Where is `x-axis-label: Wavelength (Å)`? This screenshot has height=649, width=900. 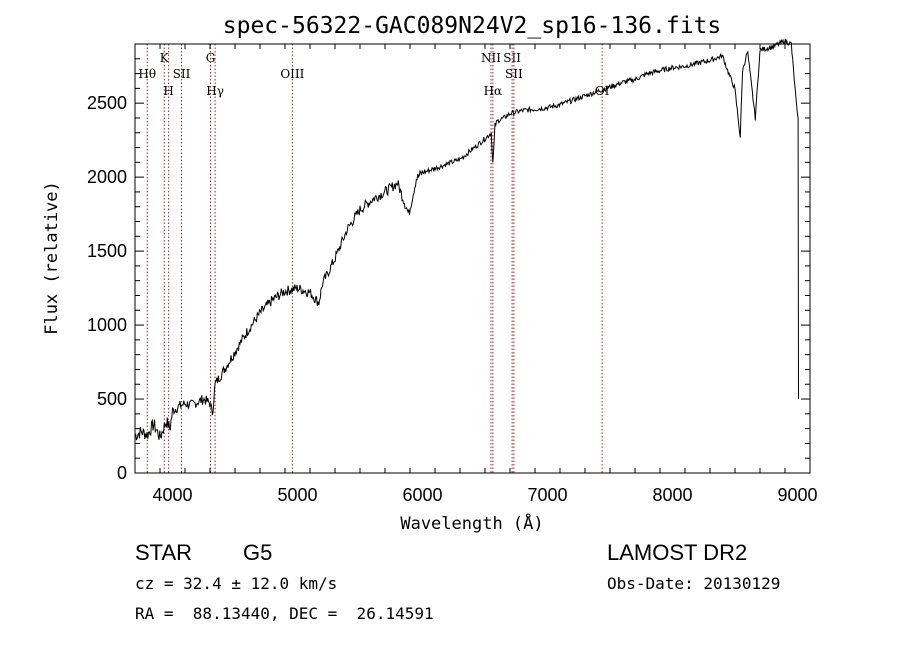 x-axis-label: Wavelength (Å) is located at coordinates (471, 523).